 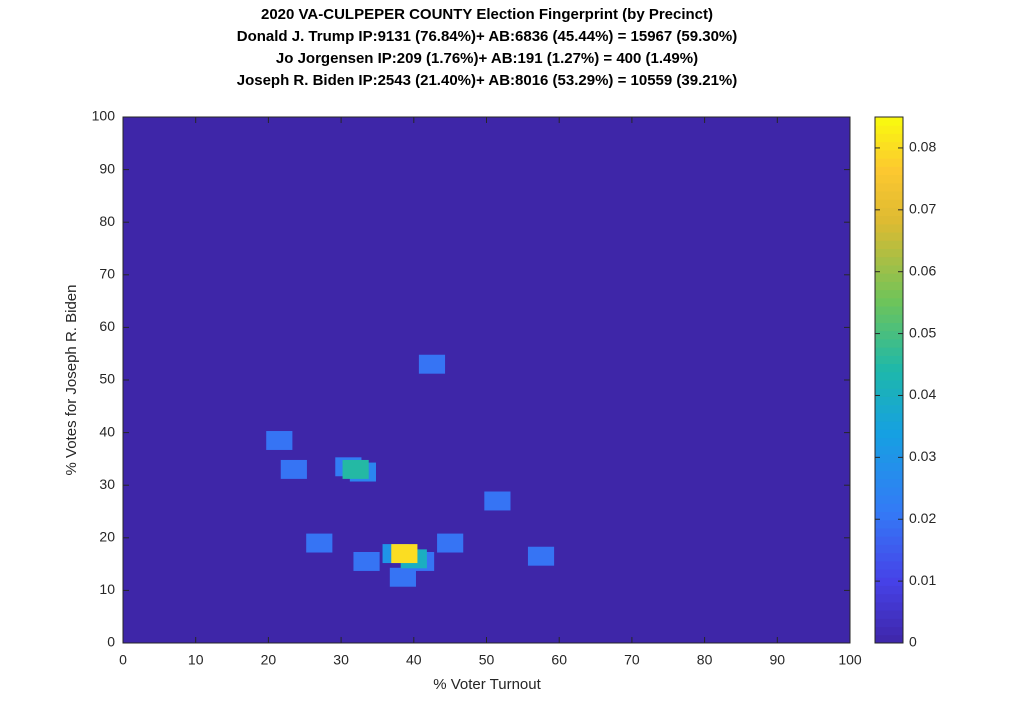 I want to click on y-tick-label: 70, so click(x=107, y=274).